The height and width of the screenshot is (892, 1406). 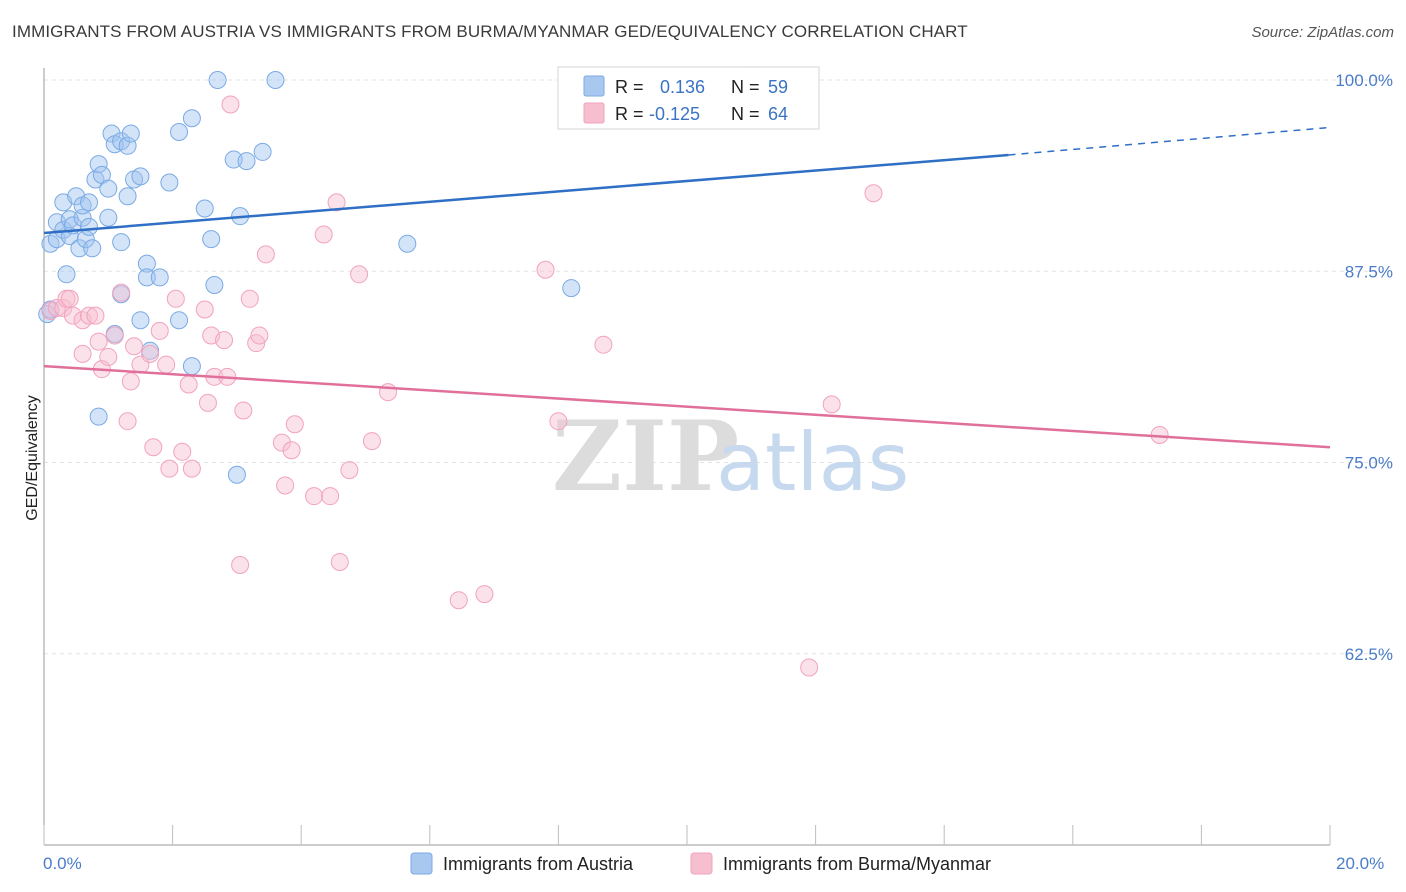 What do you see at coordinates (674, 114) in the screenshot?
I see `legend-r-value-burma: -0.125` at bounding box center [674, 114].